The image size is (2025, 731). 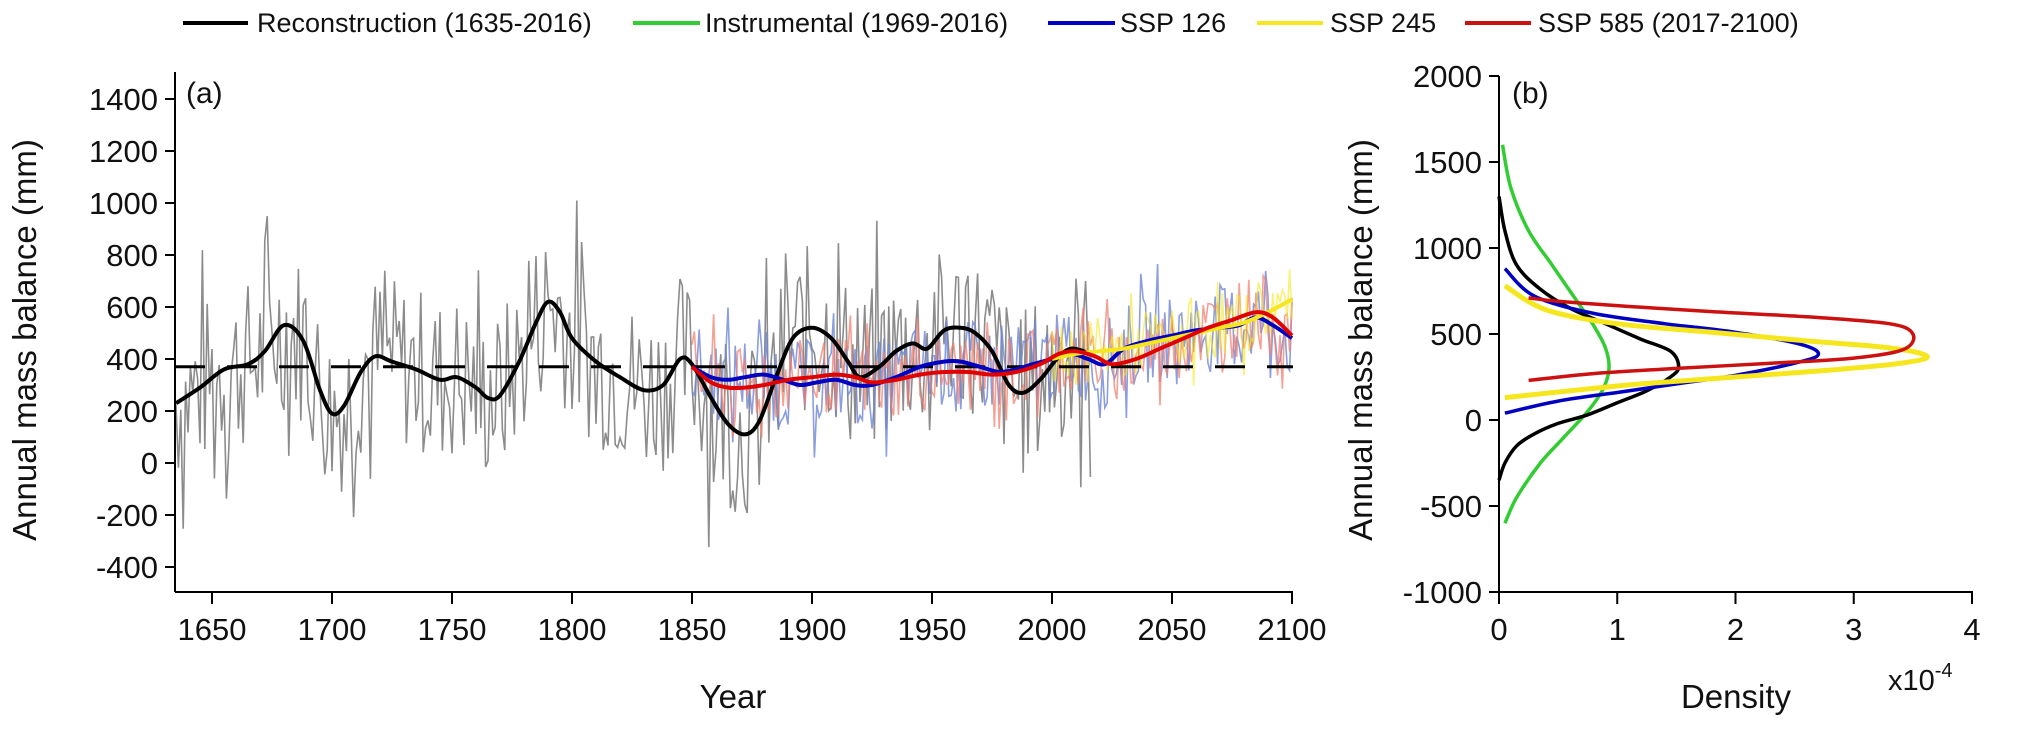 What do you see at coordinates (132, 411) in the screenshot?
I see `panel-a-y-tick-label: 200` at bounding box center [132, 411].